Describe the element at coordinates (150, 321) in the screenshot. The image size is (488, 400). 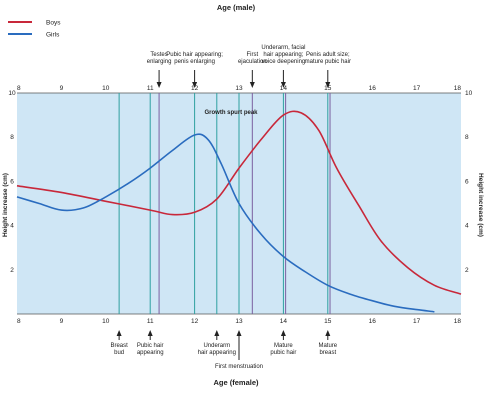
I see `bottom-tick-label: 11` at that location.